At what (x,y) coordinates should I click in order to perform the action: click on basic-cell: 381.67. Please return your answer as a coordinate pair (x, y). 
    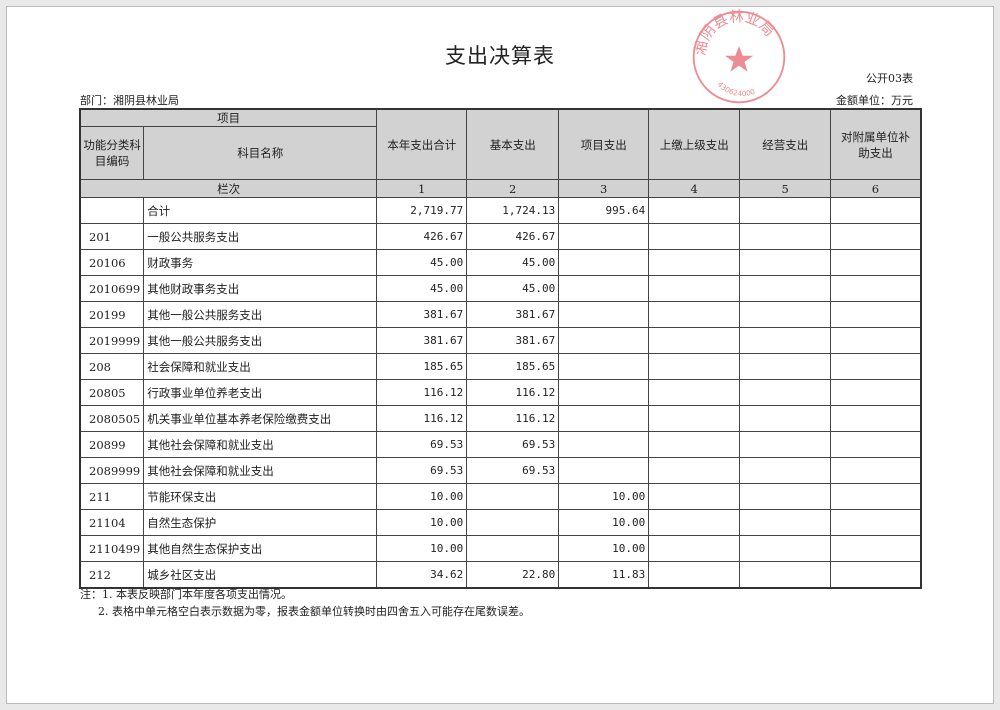
    Looking at the image, I should click on (513, 314).